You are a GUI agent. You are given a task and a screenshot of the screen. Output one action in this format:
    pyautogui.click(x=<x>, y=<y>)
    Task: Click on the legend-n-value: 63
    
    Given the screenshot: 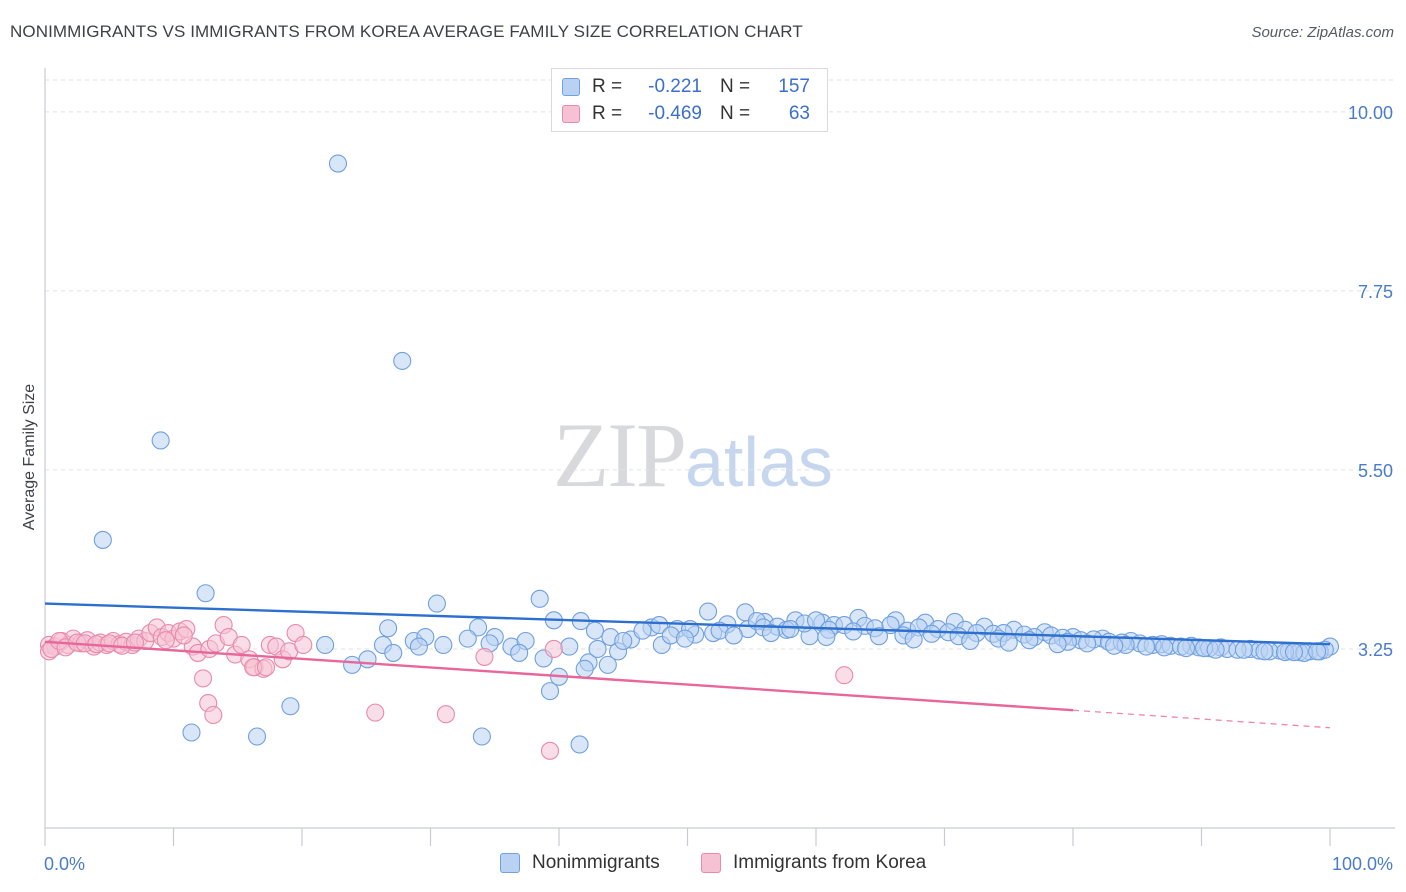 What is the action you would take?
    pyautogui.click(x=799, y=113)
    